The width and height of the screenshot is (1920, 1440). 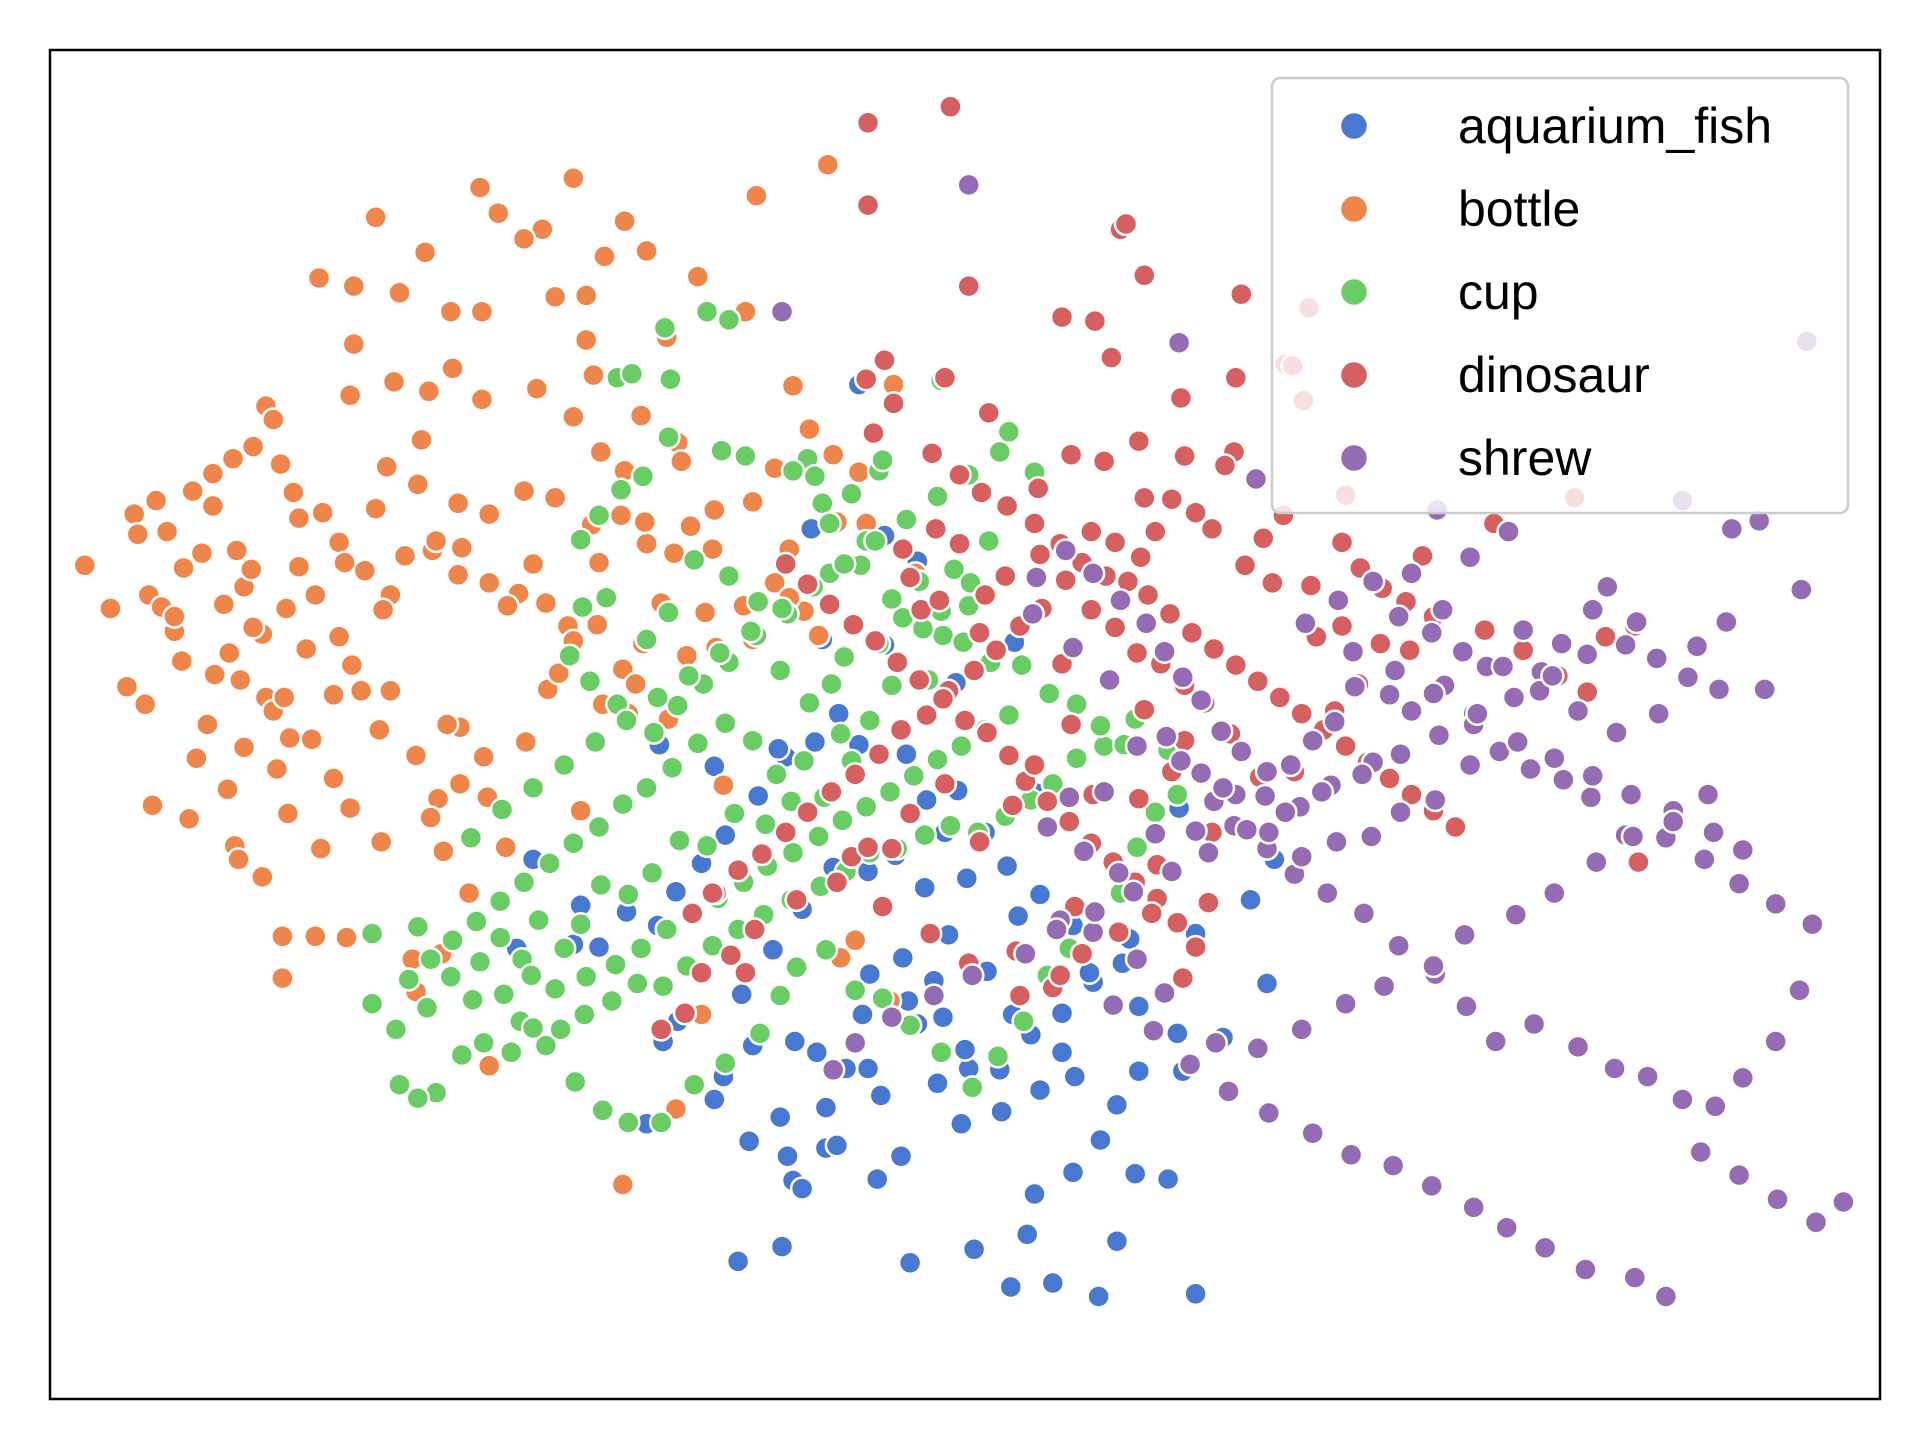 I want to click on legend-box, so click(x=1560, y=295).